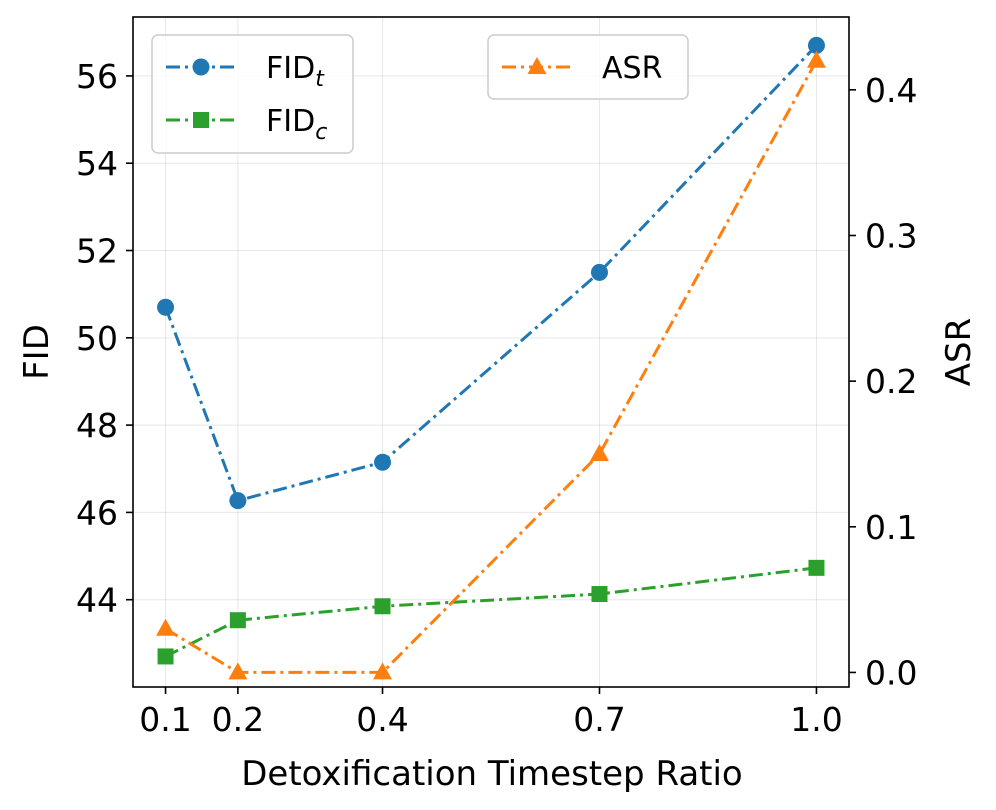  Describe the element at coordinates (490, 612) in the screenshot. I see `series-fid-c-line` at that location.